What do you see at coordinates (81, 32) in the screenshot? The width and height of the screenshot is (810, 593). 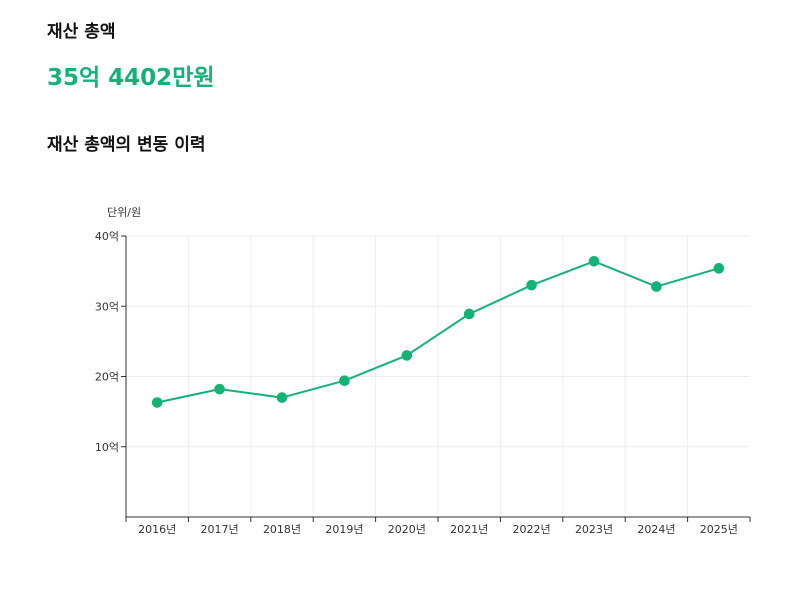 I see `section-title: 재산 총액` at bounding box center [81, 32].